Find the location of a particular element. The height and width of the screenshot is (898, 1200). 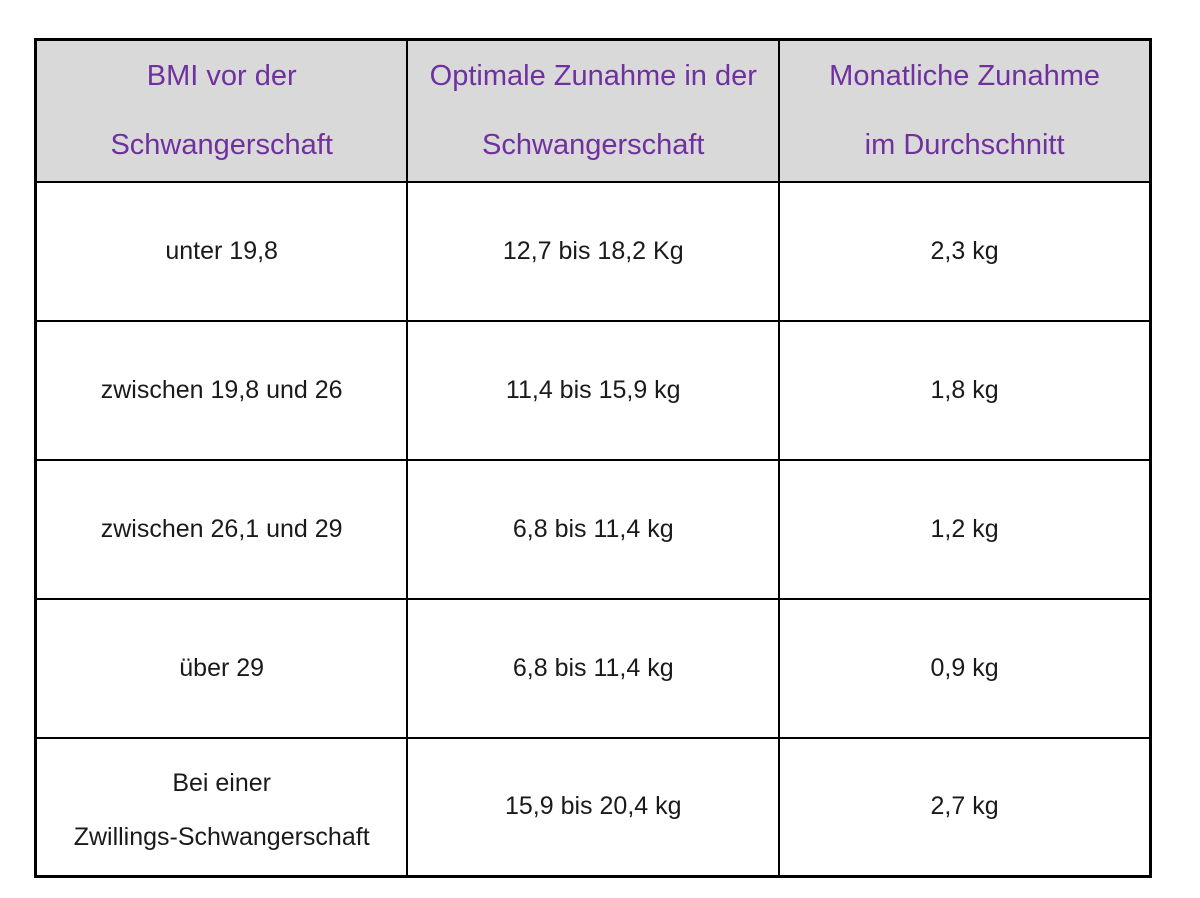

table-row: über 29 6,8 bis 11,4 kg 0,9 kg is located at coordinates (593, 668).